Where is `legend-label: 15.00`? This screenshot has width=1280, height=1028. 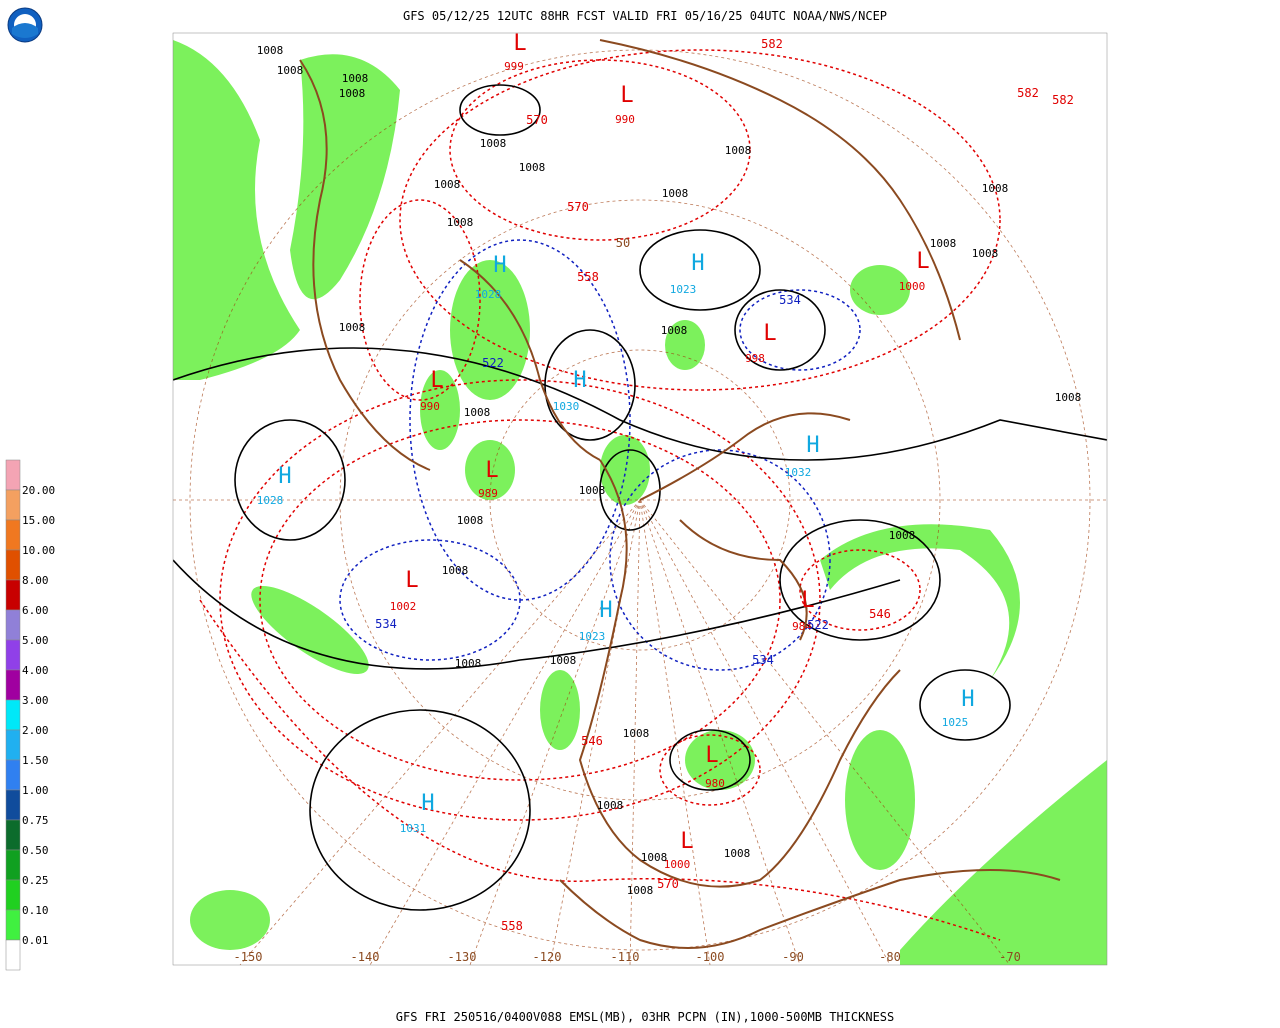 legend-label: 15.00 is located at coordinates (38, 520).